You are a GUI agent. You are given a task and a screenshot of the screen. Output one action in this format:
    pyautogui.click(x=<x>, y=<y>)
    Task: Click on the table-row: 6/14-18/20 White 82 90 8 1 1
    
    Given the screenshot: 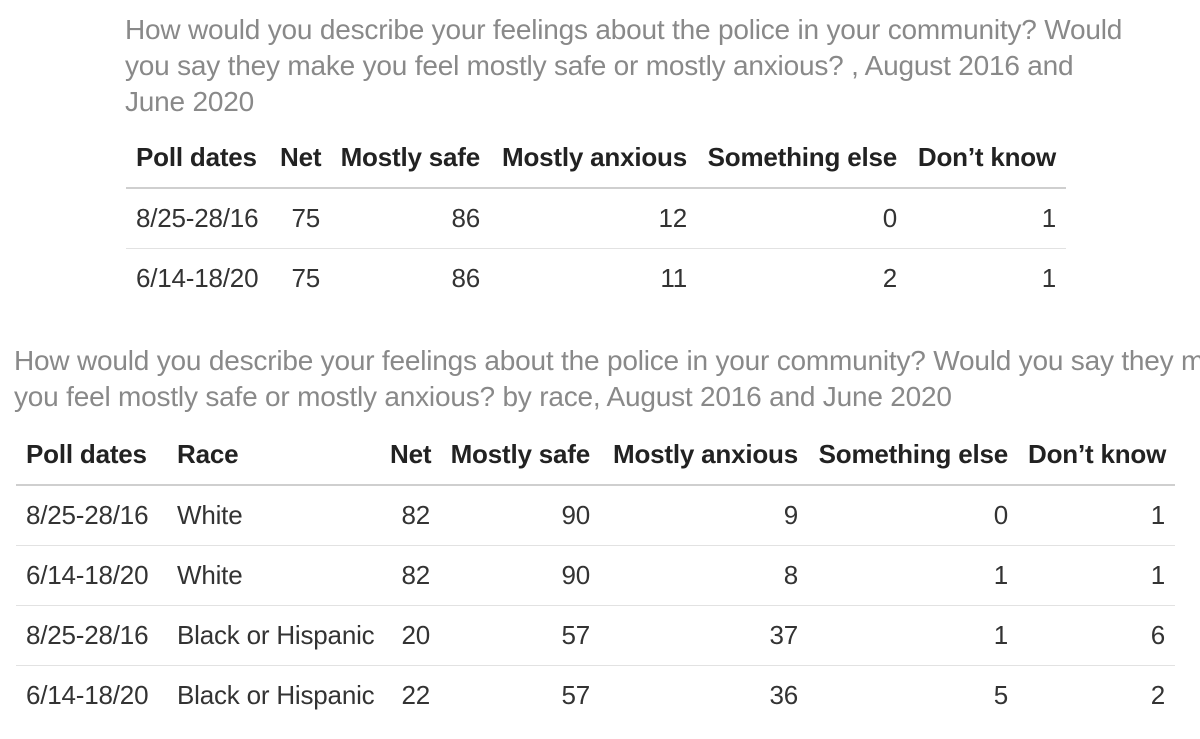 What is the action you would take?
    pyautogui.click(x=595, y=574)
    